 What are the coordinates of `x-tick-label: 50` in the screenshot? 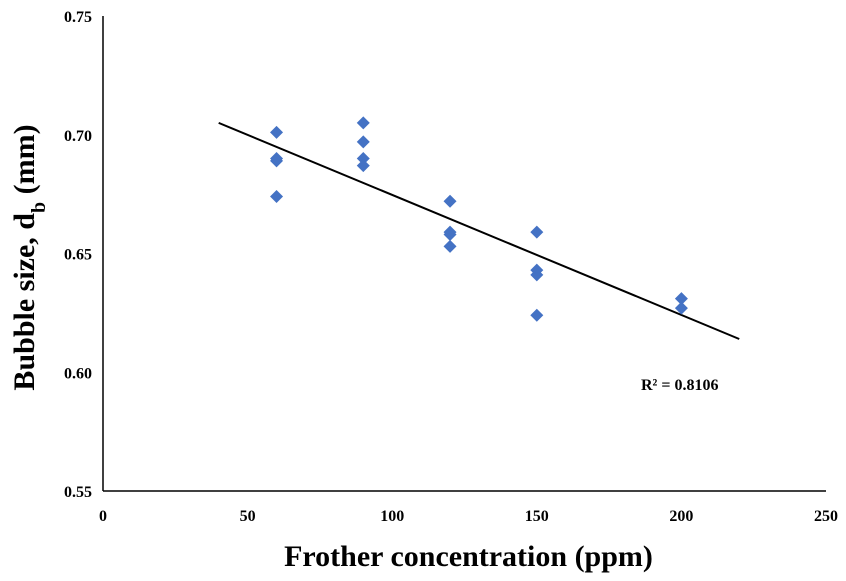 It's located at (248, 516).